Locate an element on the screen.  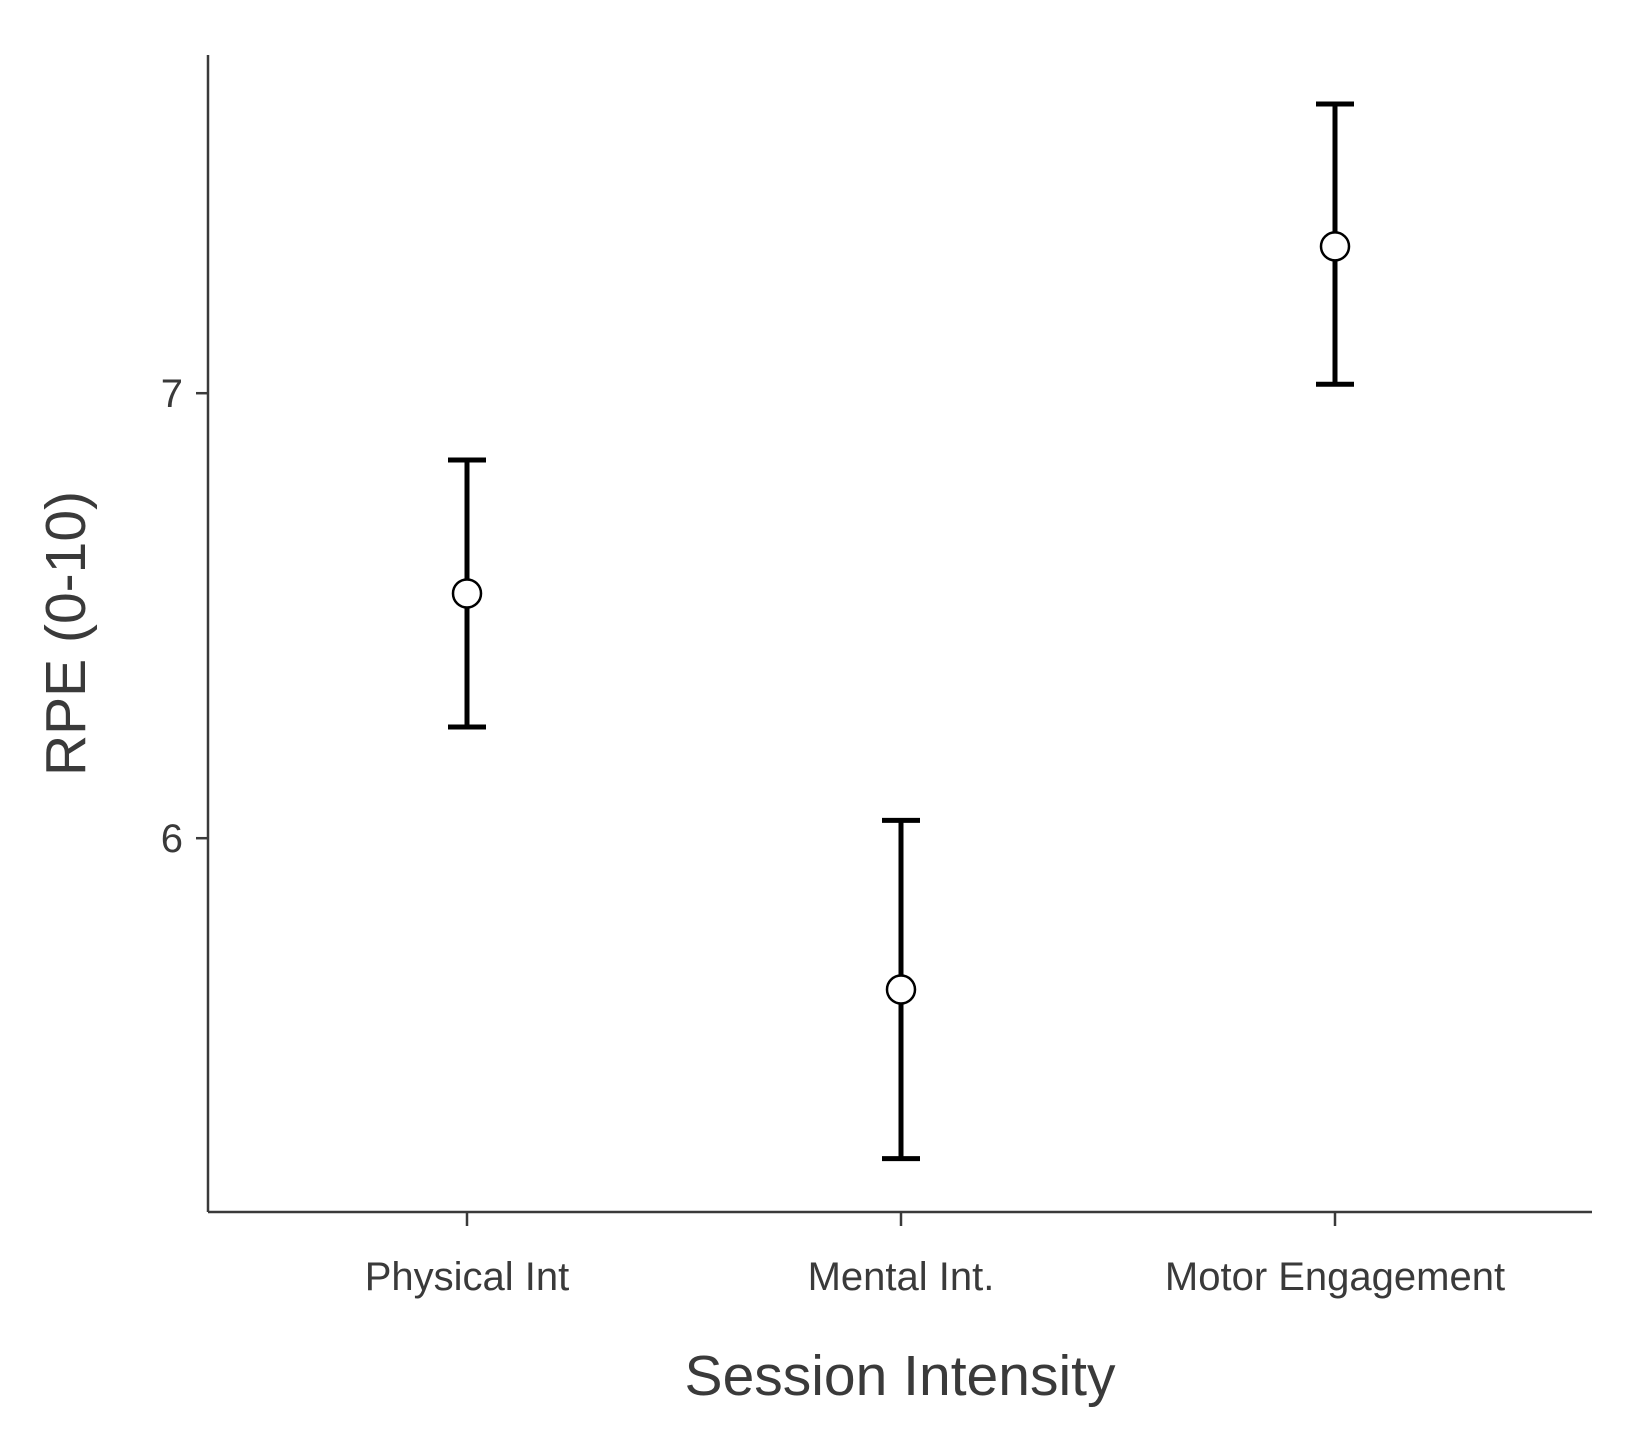
y-tick-label: 7 is located at coordinates (172, 394).